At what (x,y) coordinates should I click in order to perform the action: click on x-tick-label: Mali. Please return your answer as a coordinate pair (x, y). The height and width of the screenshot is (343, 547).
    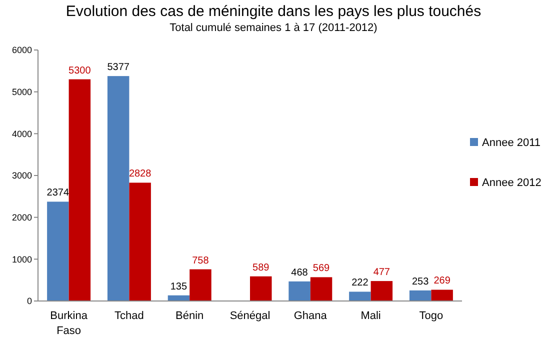
    Looking at the image, I should click on (370, 316).